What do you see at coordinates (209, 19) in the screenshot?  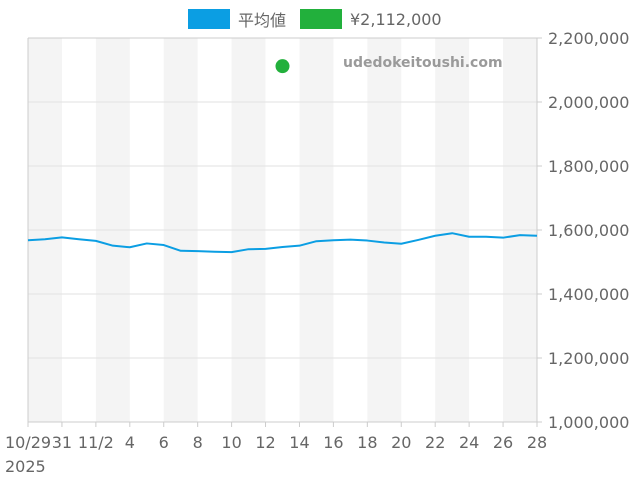 I see `legend-swatch-average` at bounding box center [209, 19].